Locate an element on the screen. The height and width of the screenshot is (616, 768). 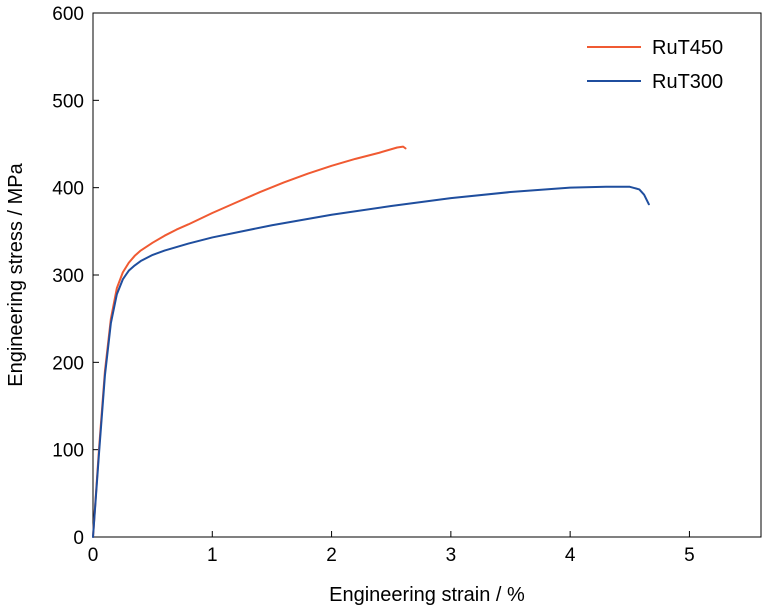
x-axis-title: Engineering strain / % is located at coordinates (427, 595).